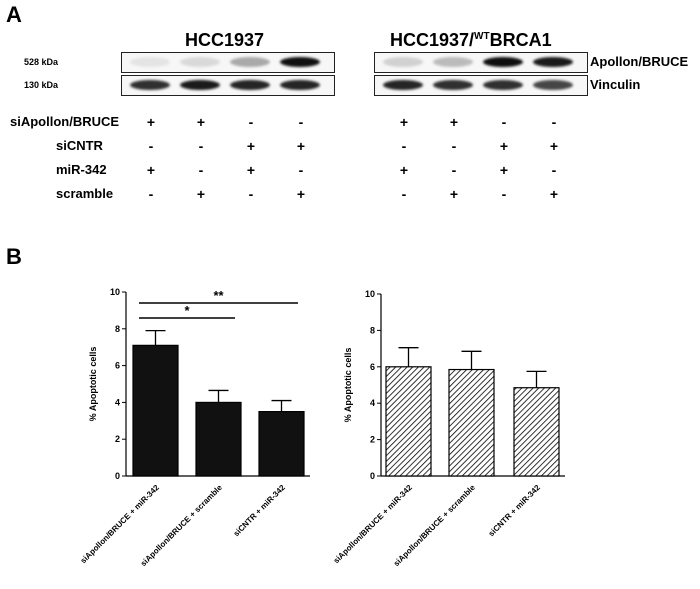  Describe the element at coordinates (481, 62) in the screenshot. I see `blot-strip-apollon-right` at that location.